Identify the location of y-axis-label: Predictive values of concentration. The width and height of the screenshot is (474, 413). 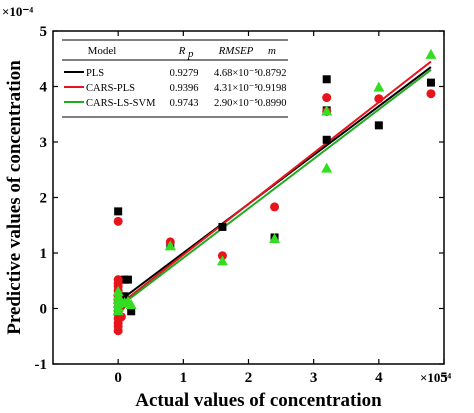
(14, 197).